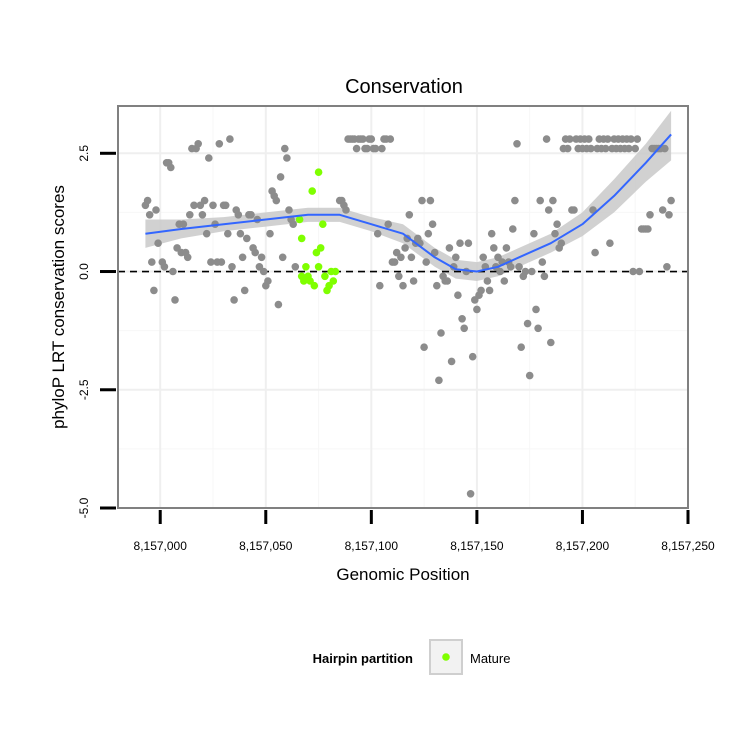 Image resolution: width=750 pixels, height=750 pixels. What do you see at coordinates (411, 657) in the screenshot?
I see `legend: Hairpin partition Mature` at bounding box center [411, 657].